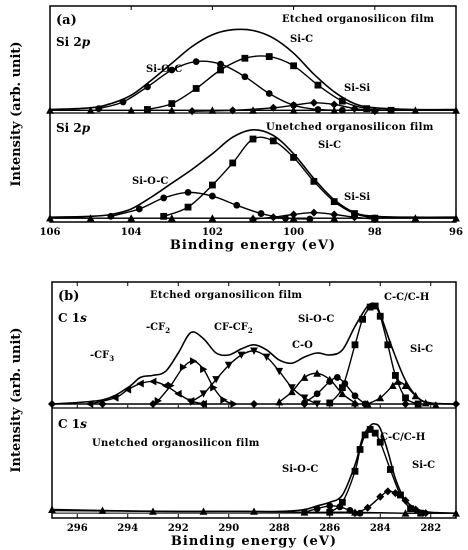  Describe the element at coordinates (158, 328) in the screenshot. I see `b1-cf2-label: -CF2` at that location.